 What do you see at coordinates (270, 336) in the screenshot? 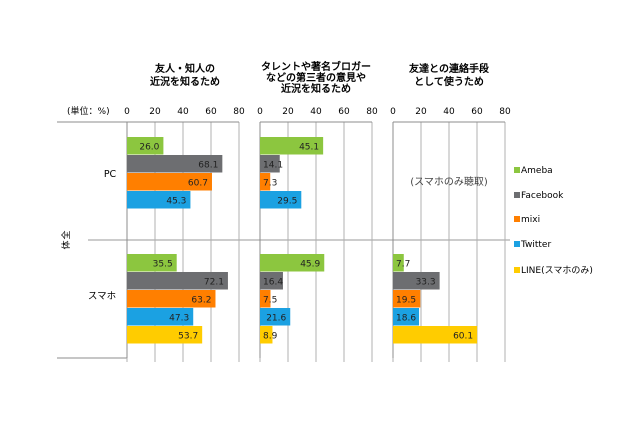
I see `bar-value-label: 8.9` at bounding box center [270, 336].